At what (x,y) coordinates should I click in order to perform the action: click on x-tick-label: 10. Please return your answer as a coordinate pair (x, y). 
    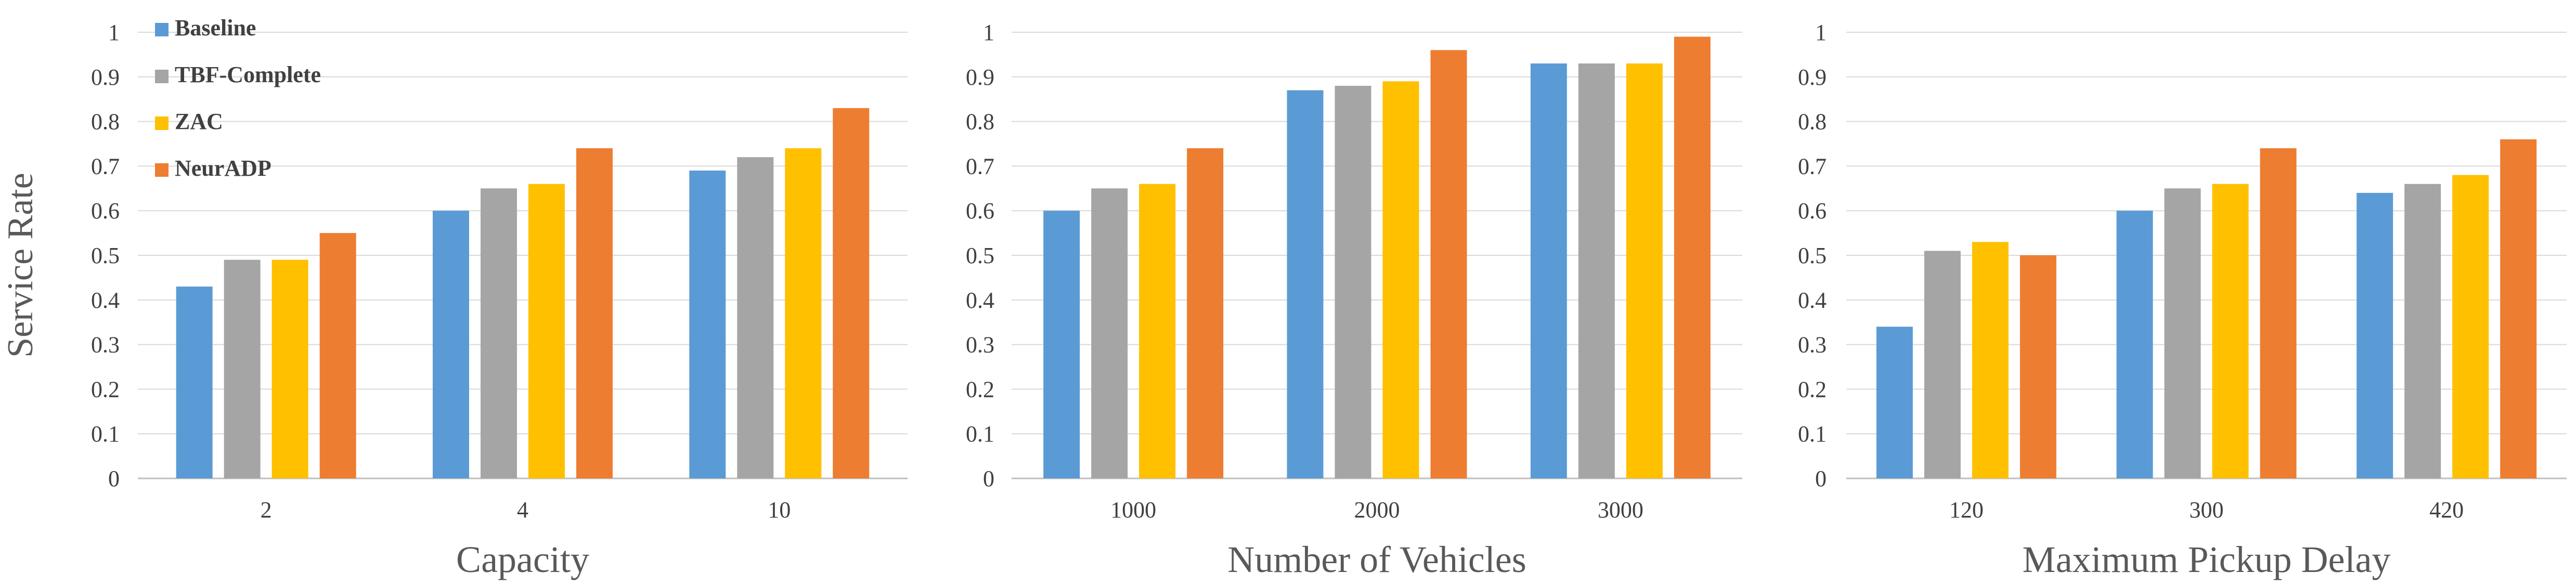
    Looking at the image, I should click on (780, 510).